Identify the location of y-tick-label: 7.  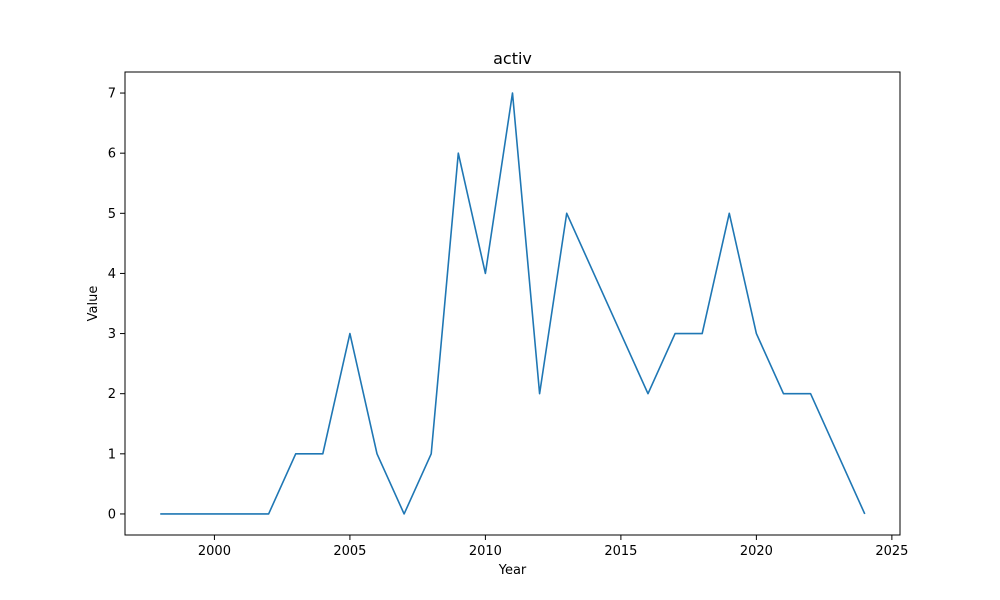
(112, 94).